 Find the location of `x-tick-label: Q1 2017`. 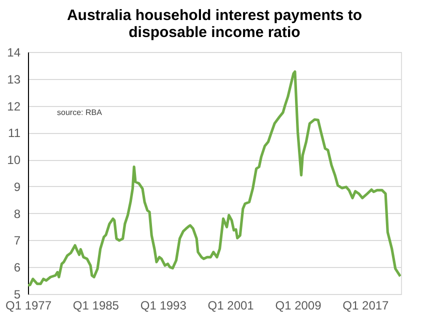

x-tick-label: Q1 2017 is located at coordinates (366, 305).